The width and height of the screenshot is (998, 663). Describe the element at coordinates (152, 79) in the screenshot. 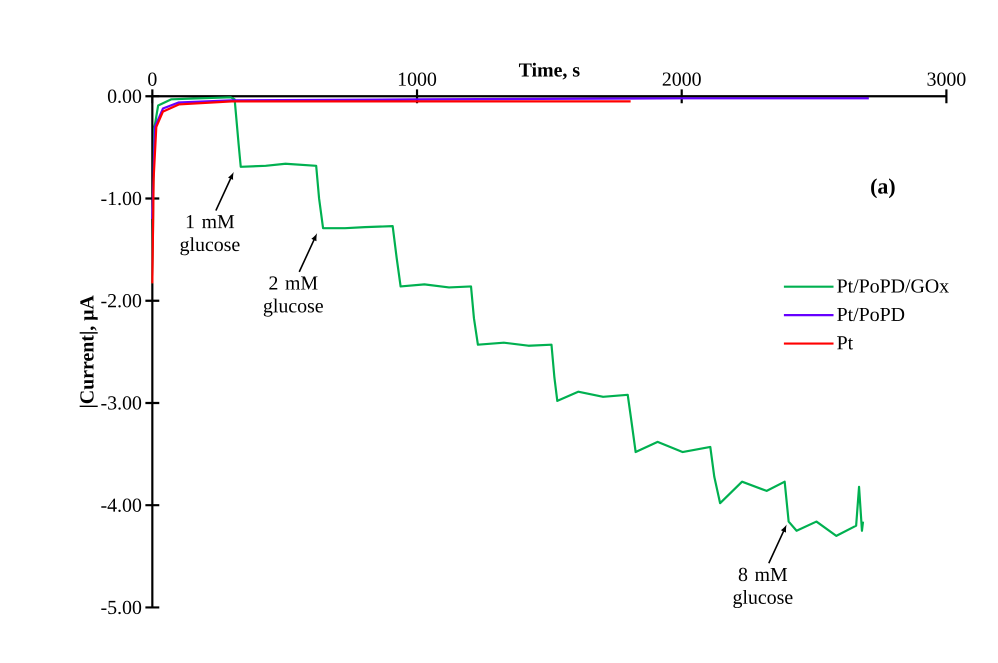

I see `x-tick-label: 0` at that location.